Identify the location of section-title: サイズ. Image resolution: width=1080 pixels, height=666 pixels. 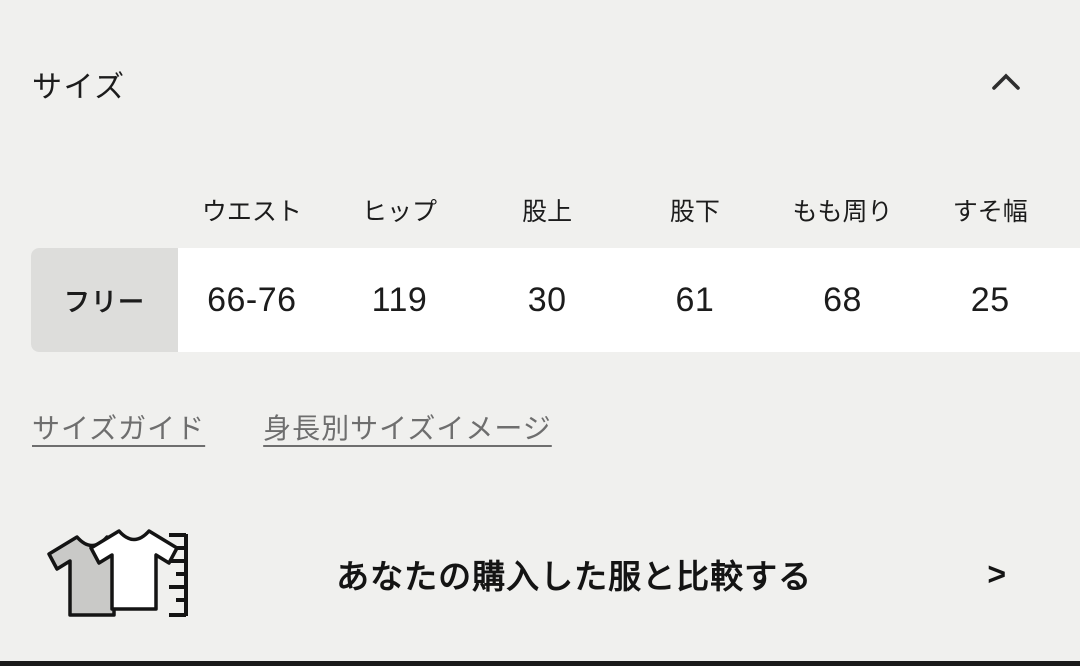
(79, 87).